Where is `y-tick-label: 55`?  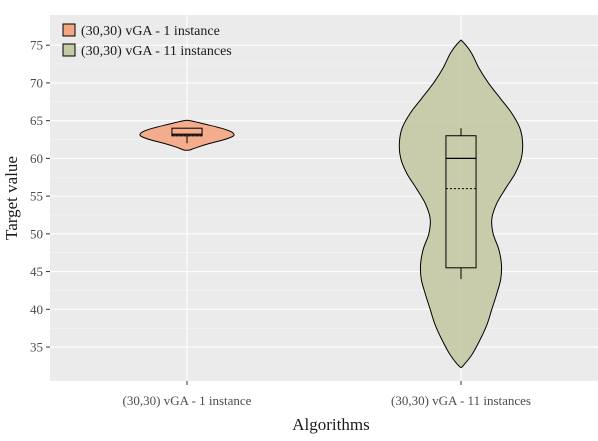
y-tick-label: 55 is located at coordinates (36, 196).